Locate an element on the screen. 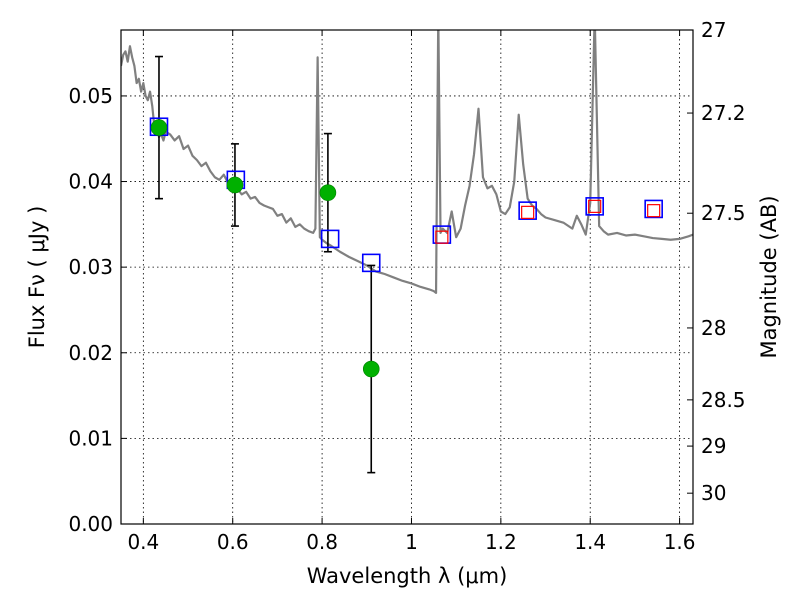  x-tick-label: 0.4 is located at coordinates (143, 542).